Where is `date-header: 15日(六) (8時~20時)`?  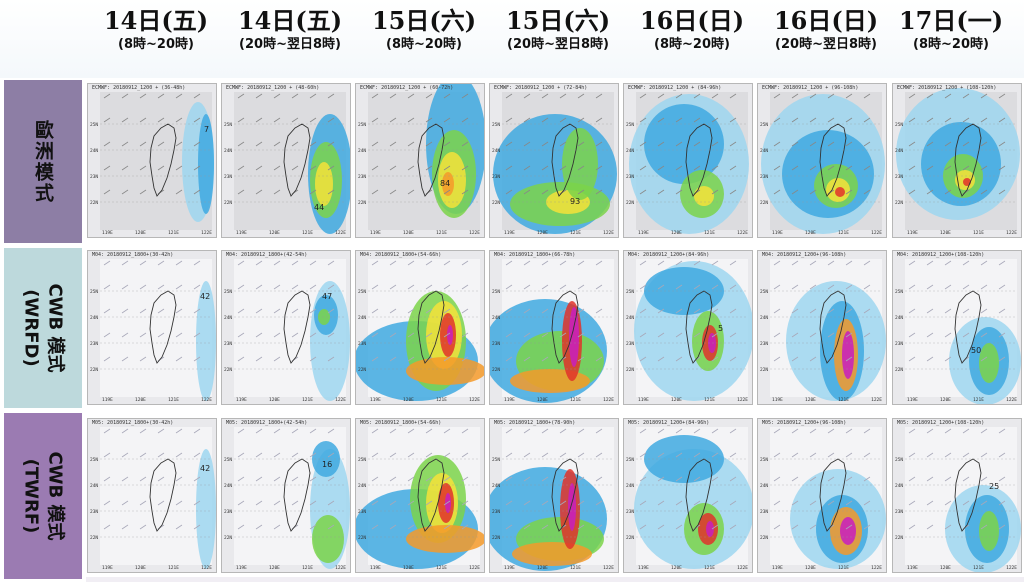 date-header: 15日(六) (8時~20時) is located at coordinates (424, 30).